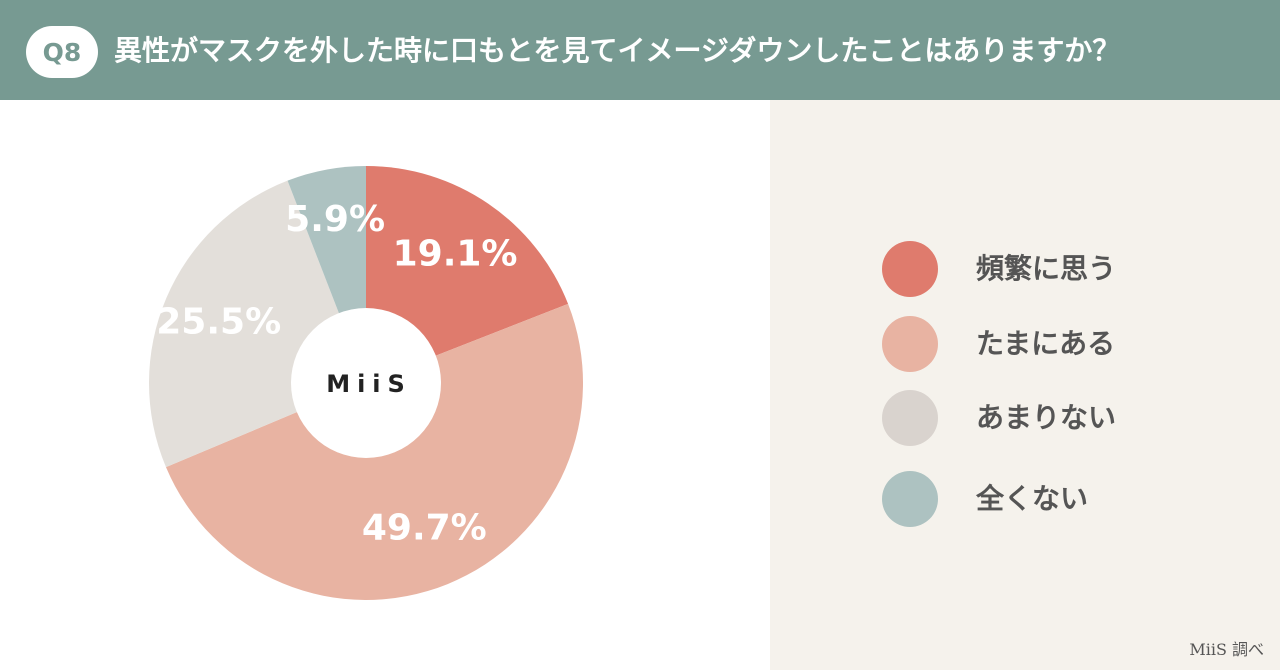 The width and height of the screenshot is (1280, 670). I want to click on legend-item-never: 全くない, so click(1072, 499).